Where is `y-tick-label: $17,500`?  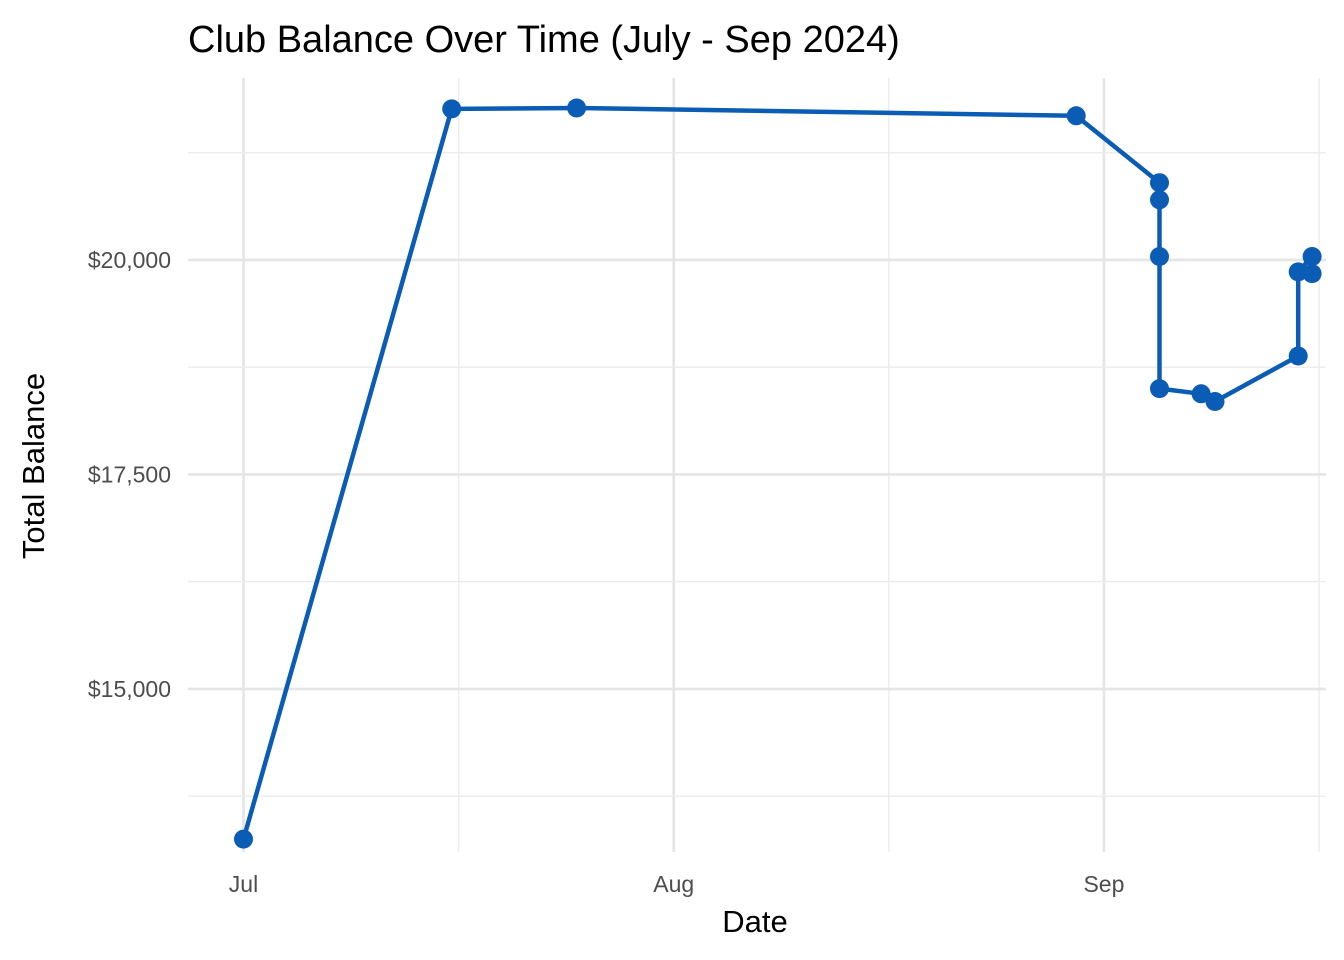 y-tick-label: $17,500 is located at coordinates (129, 474).